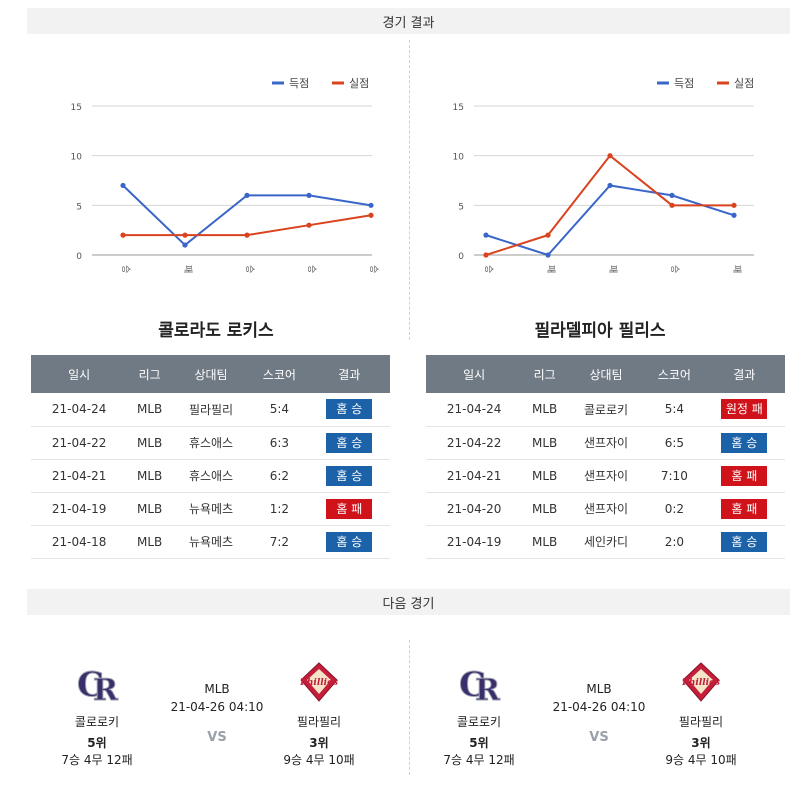 Image resolution: width=800 pixels, height=786 pixels. What do you see at coordinates (211, 443) in the screenshot?
I see `cell-opp: 휴스애스` at bounding box center [211, 443].